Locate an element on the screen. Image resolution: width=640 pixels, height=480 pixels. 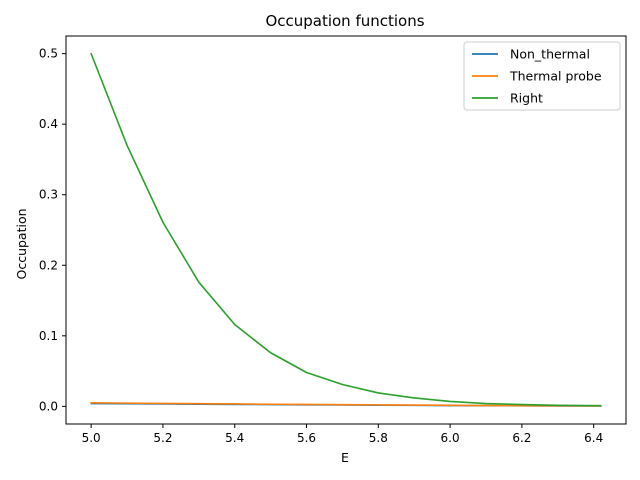
y-tick-label: 0.1 is located at coordinates (48, 336).